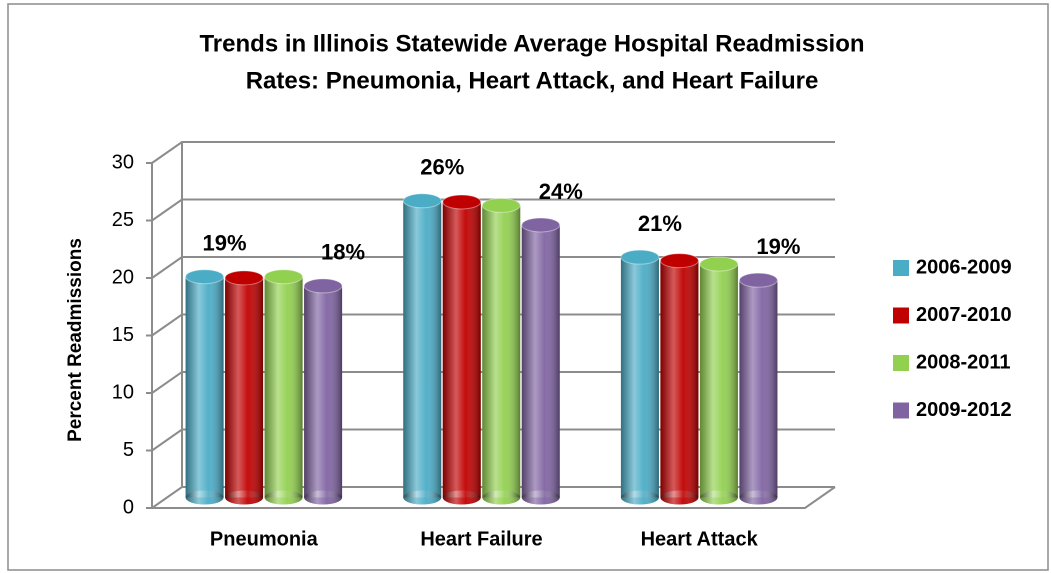 This screenshot has width=1051, height=573. I want to click on legend-label: 2006-2009, so click(964, 267).